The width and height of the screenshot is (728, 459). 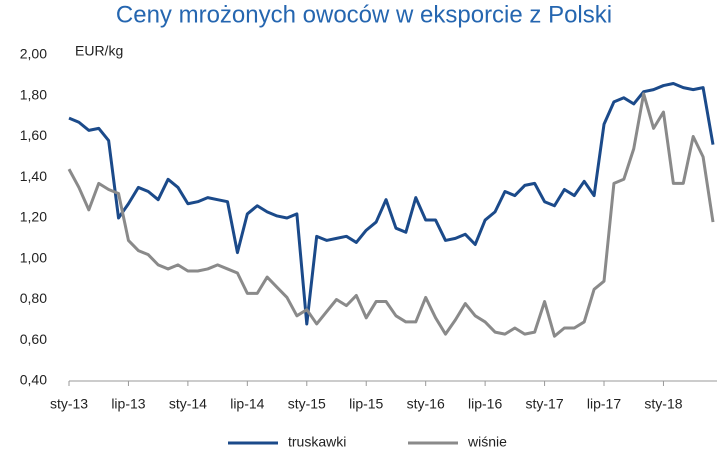 I want to click on y-tick-label: 1,20, so click(x=33, y=217).